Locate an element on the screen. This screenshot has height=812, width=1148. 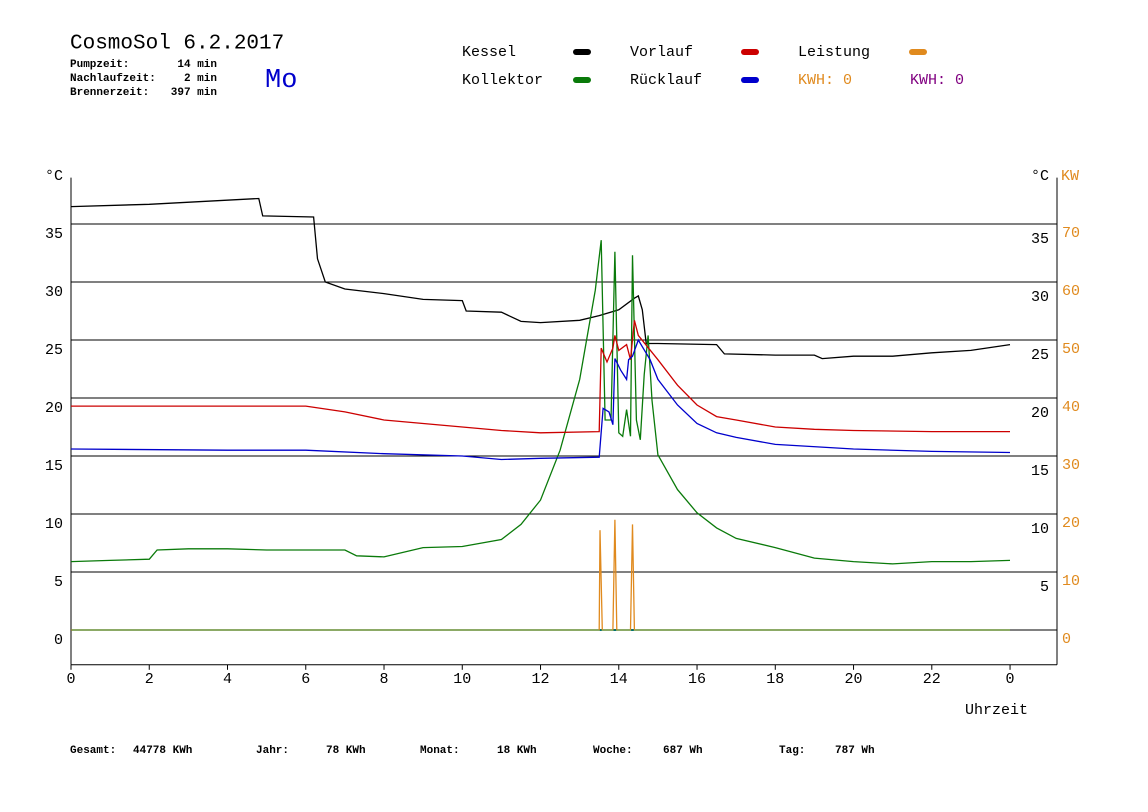
y-tick-label-right: 10 is located at coordinates (1040, 529).